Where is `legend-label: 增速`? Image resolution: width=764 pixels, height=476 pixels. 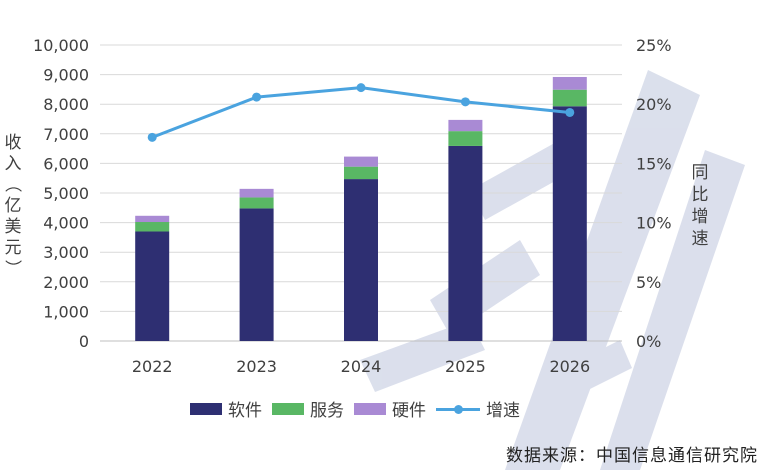 legend-label: 增速 is located at coordinates (503, 411).